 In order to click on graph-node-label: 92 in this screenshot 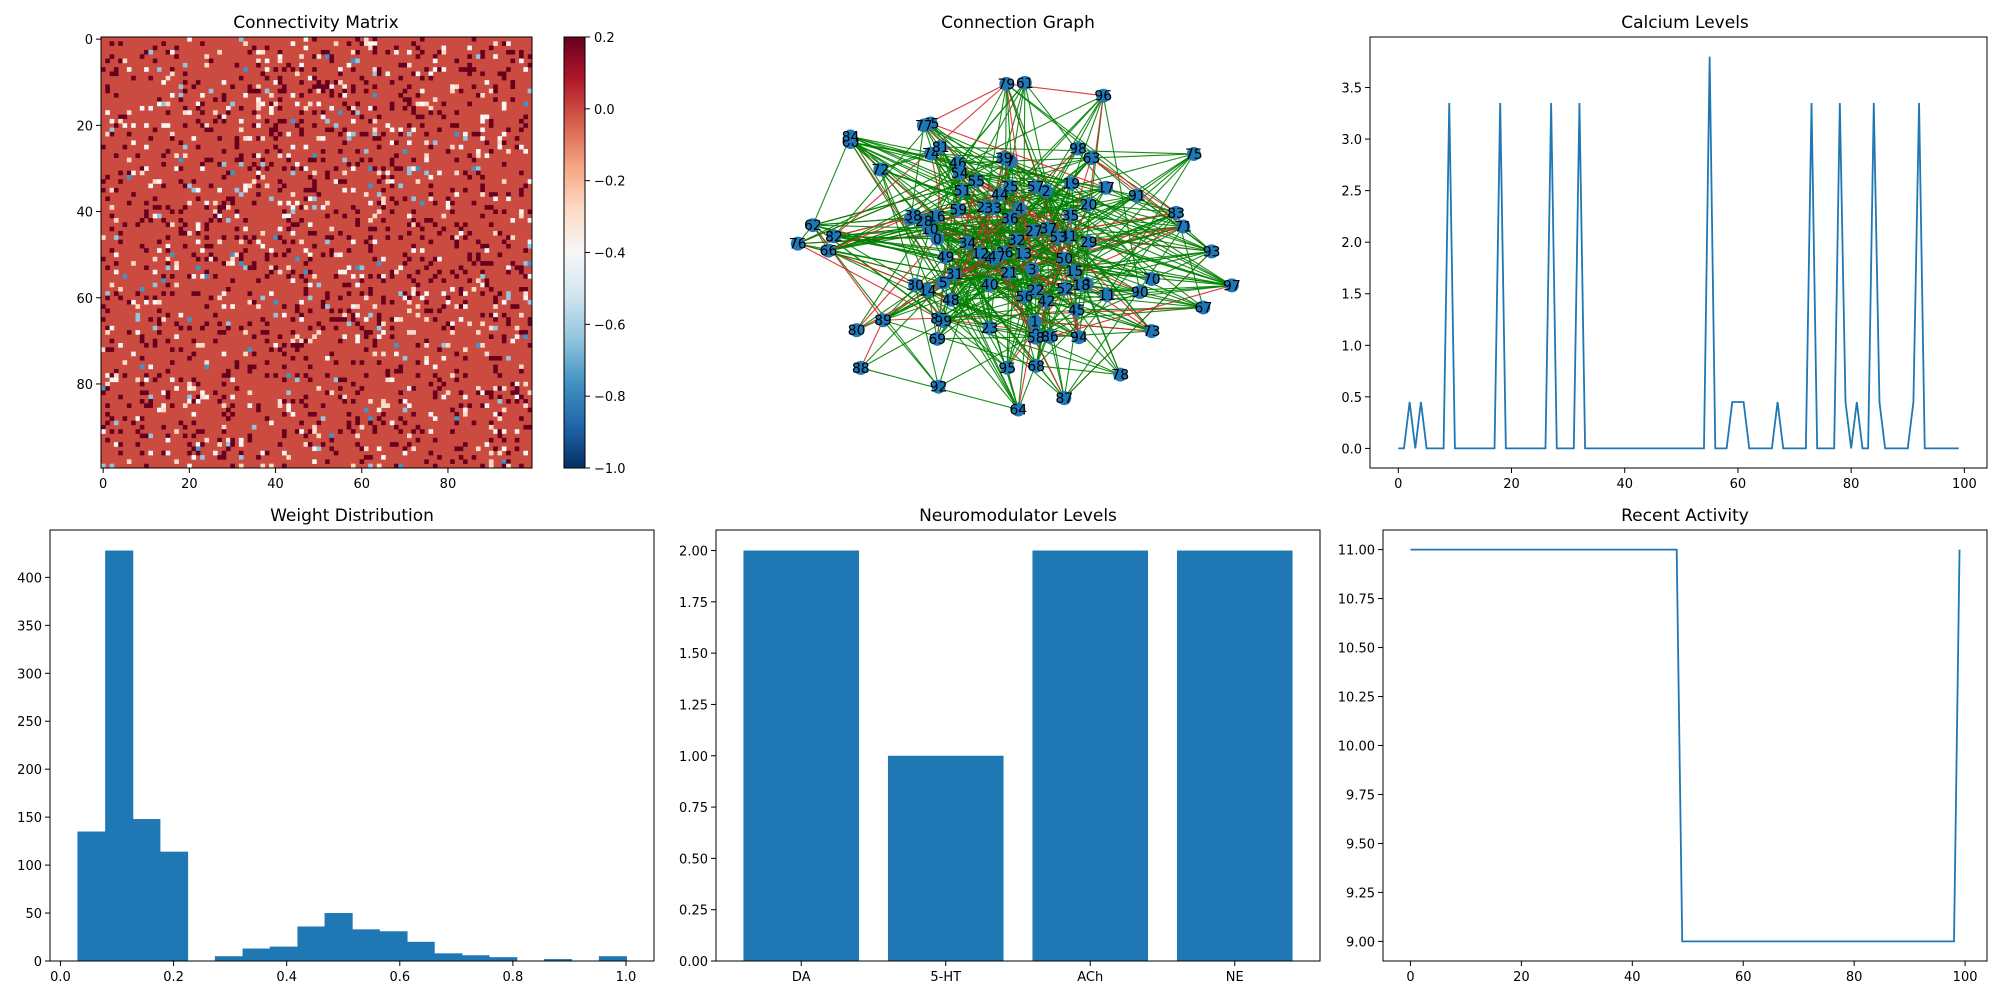, I will do `click(939, 388)`.